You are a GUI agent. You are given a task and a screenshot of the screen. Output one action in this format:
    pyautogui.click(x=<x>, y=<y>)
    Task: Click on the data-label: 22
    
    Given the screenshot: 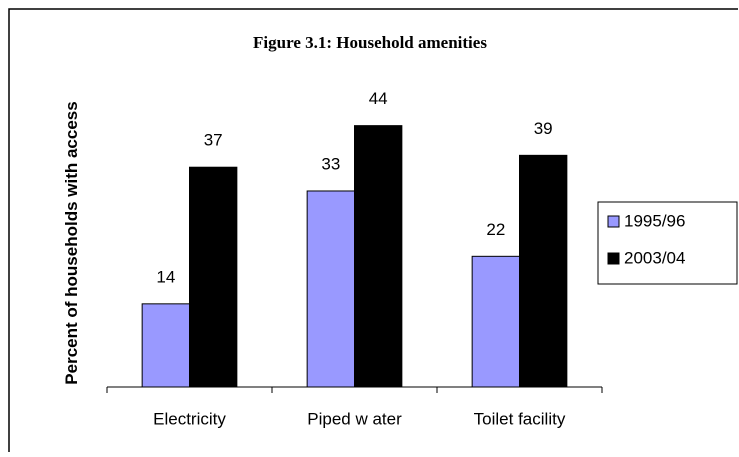 What is the action you would take?
    pyautogui.click(x=495, y=229)
    